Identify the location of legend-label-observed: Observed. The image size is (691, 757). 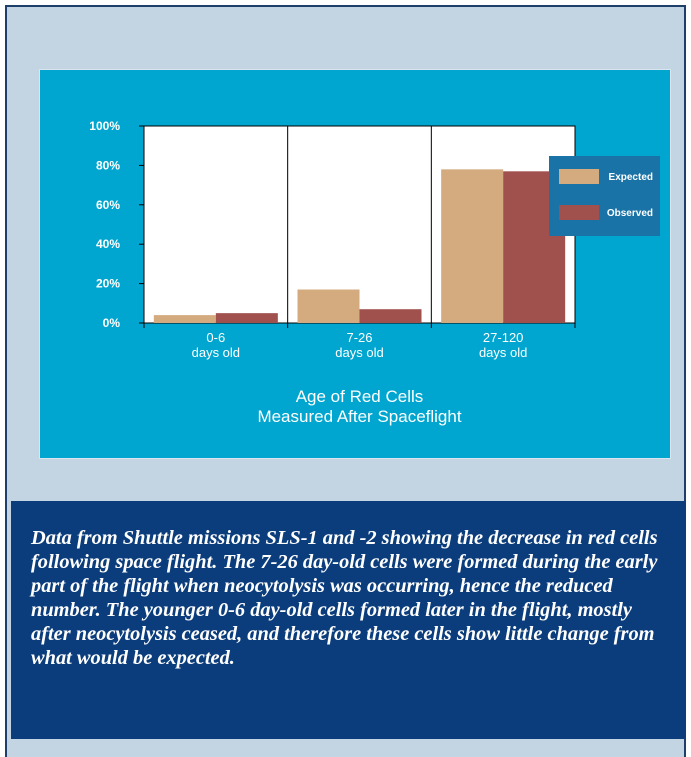
(630, 213).